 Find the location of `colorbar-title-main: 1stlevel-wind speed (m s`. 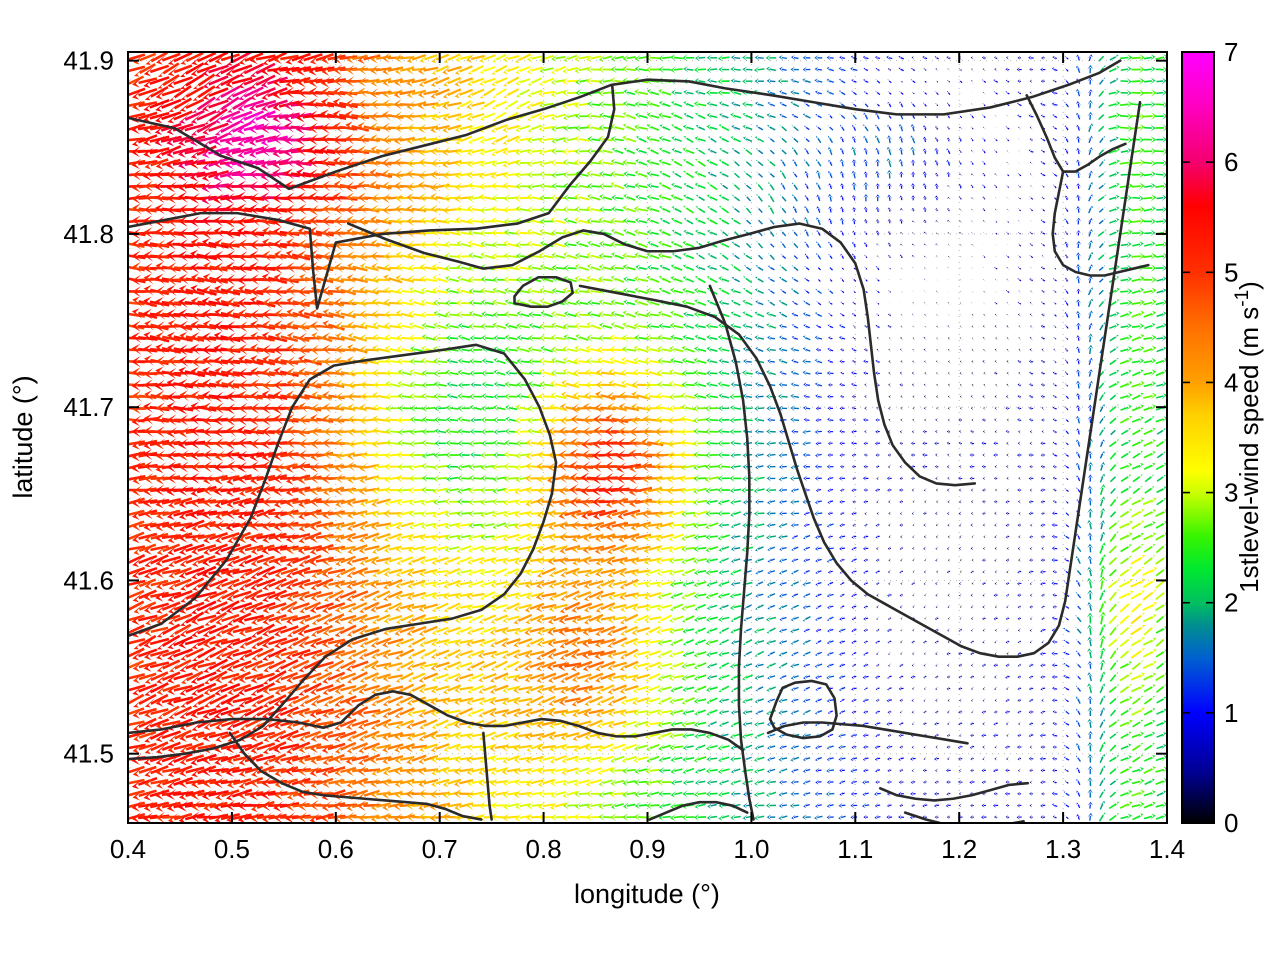

colorbar-title-main: 1stlevel-wind speed (m s is located at coordinates (1249, 450).